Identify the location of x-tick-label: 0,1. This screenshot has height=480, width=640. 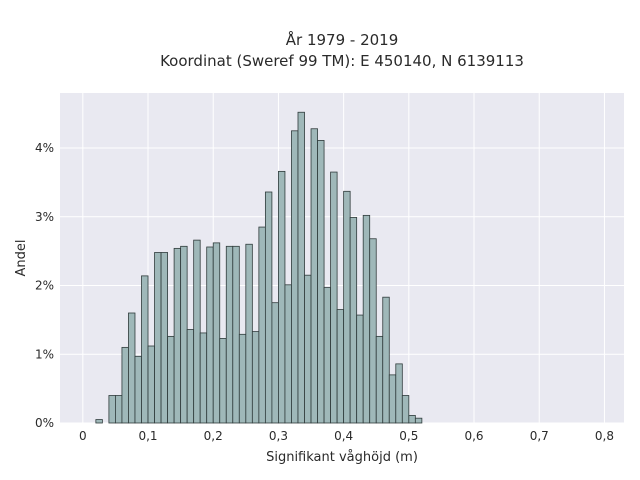
(147, 436).